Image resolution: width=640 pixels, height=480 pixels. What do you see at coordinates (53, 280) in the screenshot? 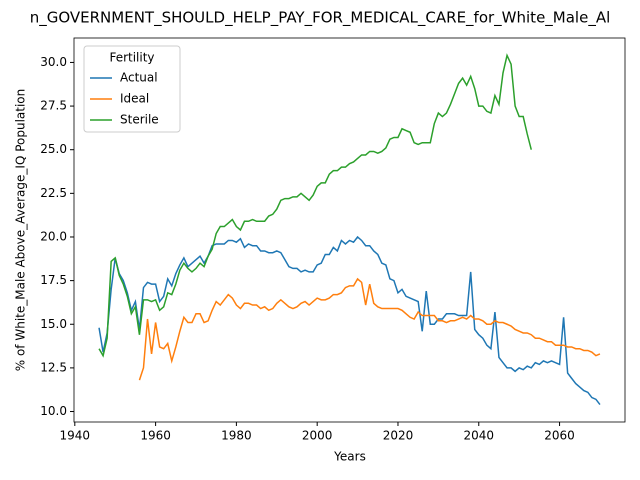
I see `y-tick-label: 17.5` at bounding box center [53, 280].